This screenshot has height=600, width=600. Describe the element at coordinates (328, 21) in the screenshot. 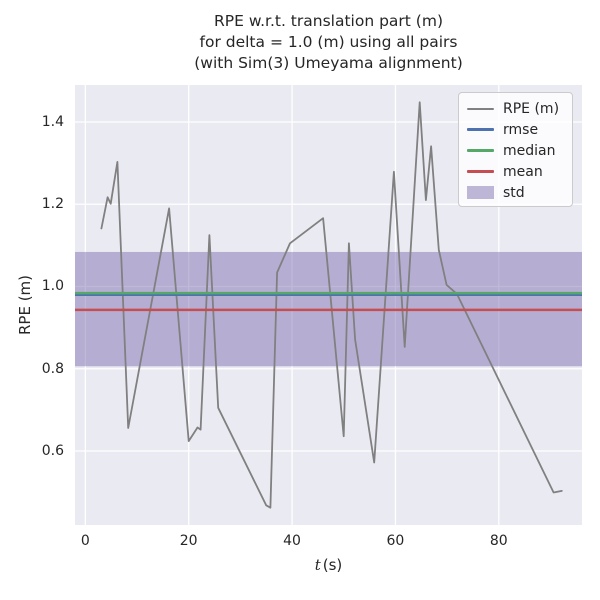

I see `title-line-1: RPE w.r.t. translation part (m)` at that location.